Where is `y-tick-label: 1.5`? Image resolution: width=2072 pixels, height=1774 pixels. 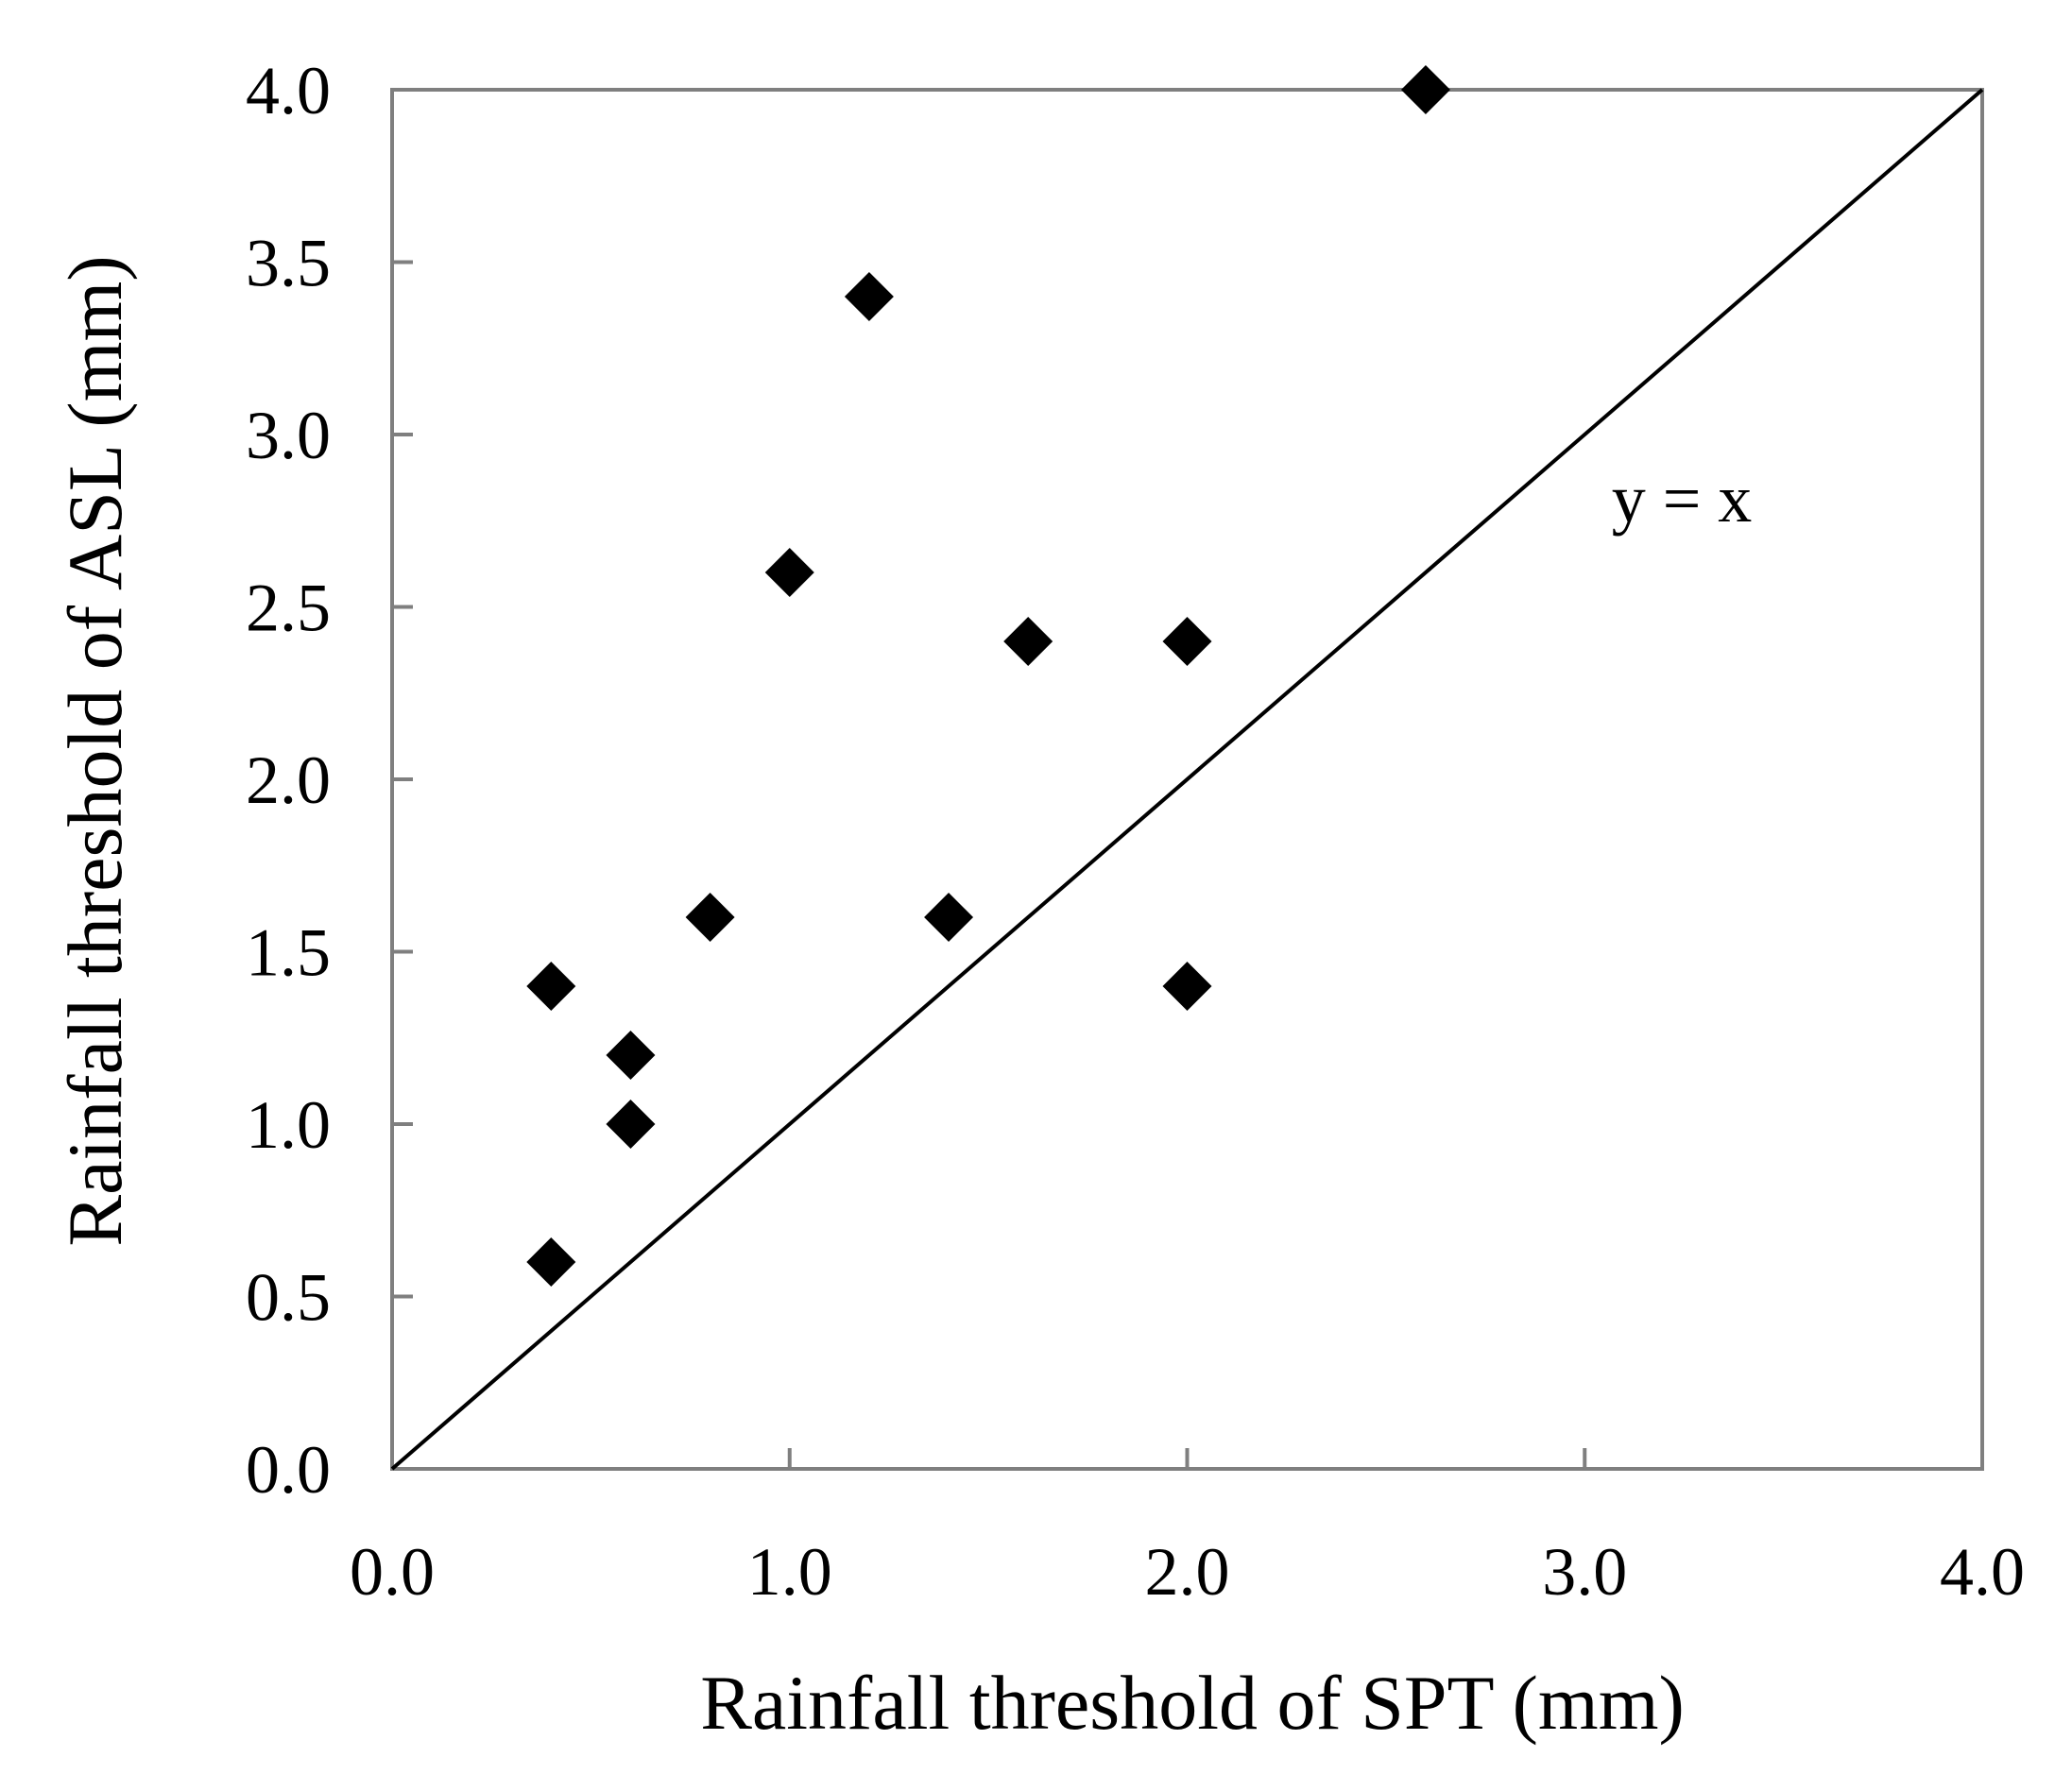 y-tick-label: 1.5 is located at coordinates (288, 953).